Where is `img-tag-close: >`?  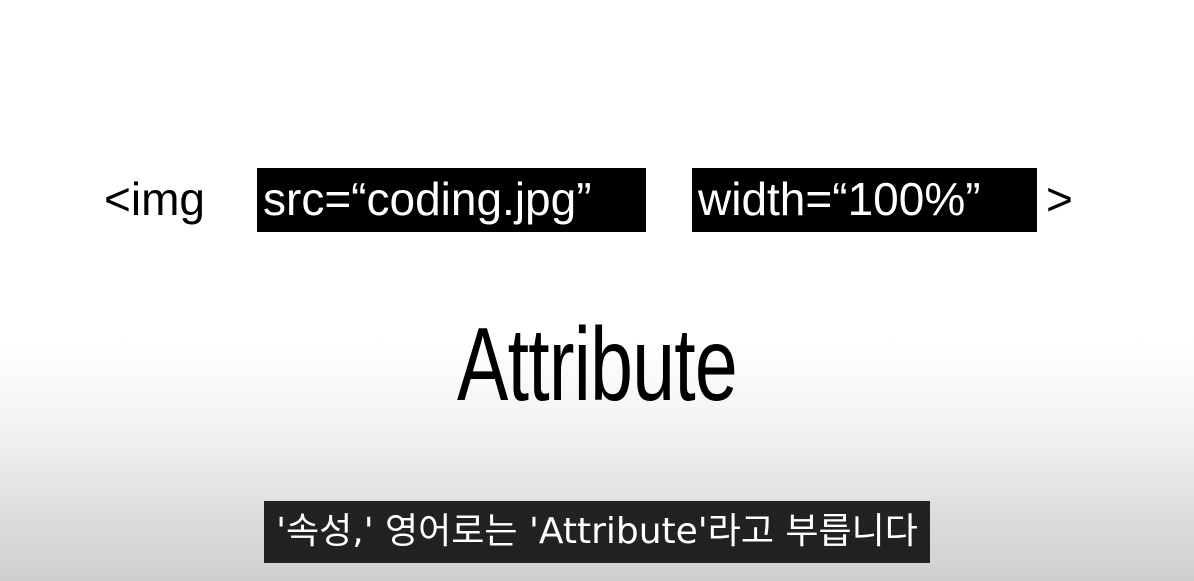
img-tag-close: > is located at coordinates (1059, 199).